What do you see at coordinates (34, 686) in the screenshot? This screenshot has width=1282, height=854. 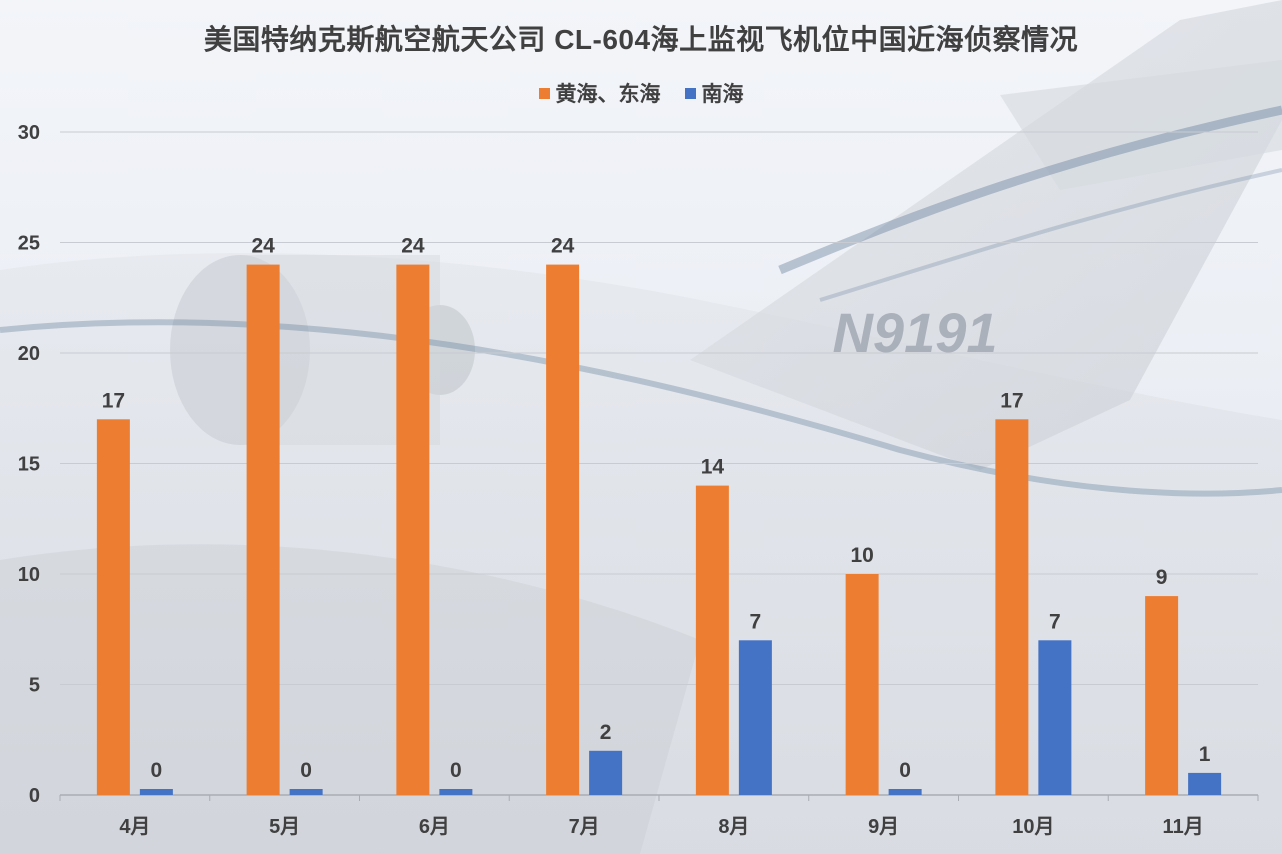 I see `y-tick-label: 5` at bounding box center [34, 686].